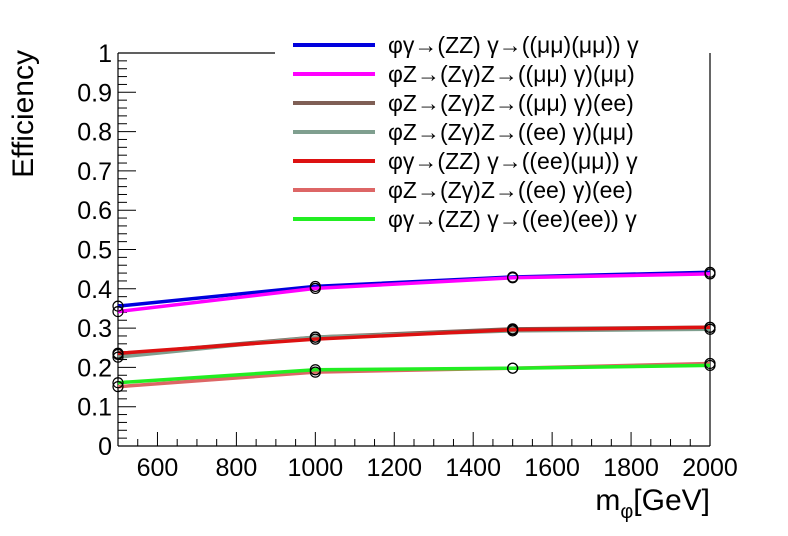  I want to click on legend-entry: φZ→(Zγ)Z→((μμ) γ)(ee), so click(511, 103).